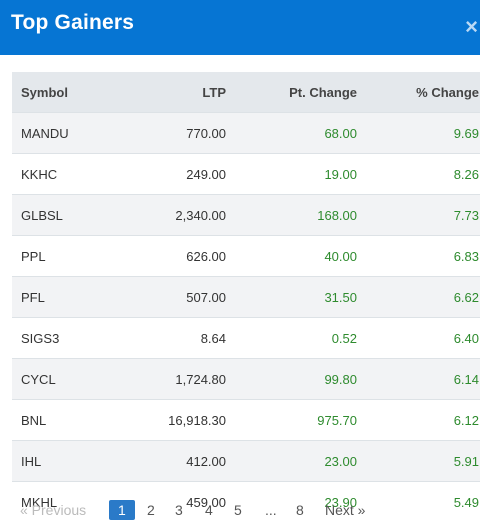 The width and height of the screenshot is (480, 522). I want to click on cell-pct-change: 7.73, so click(419, 215).